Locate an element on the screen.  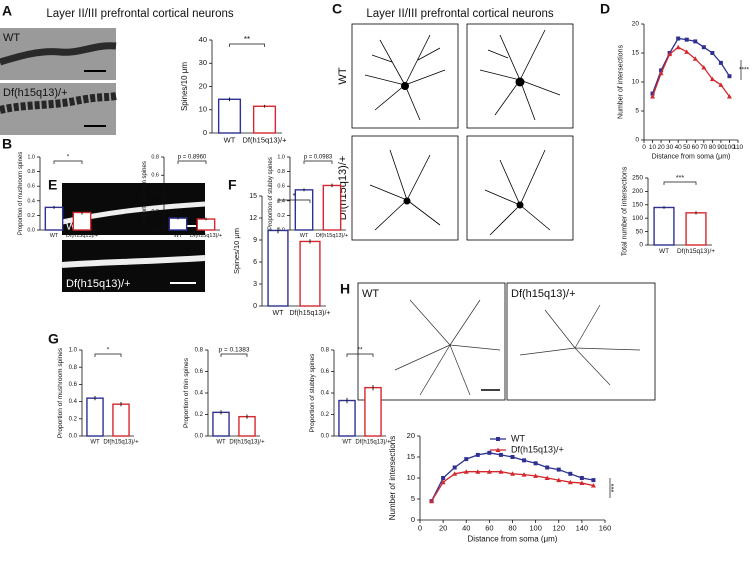
y-axis-label: Proportion of mushroom spines is located at coordinates (60, 392).